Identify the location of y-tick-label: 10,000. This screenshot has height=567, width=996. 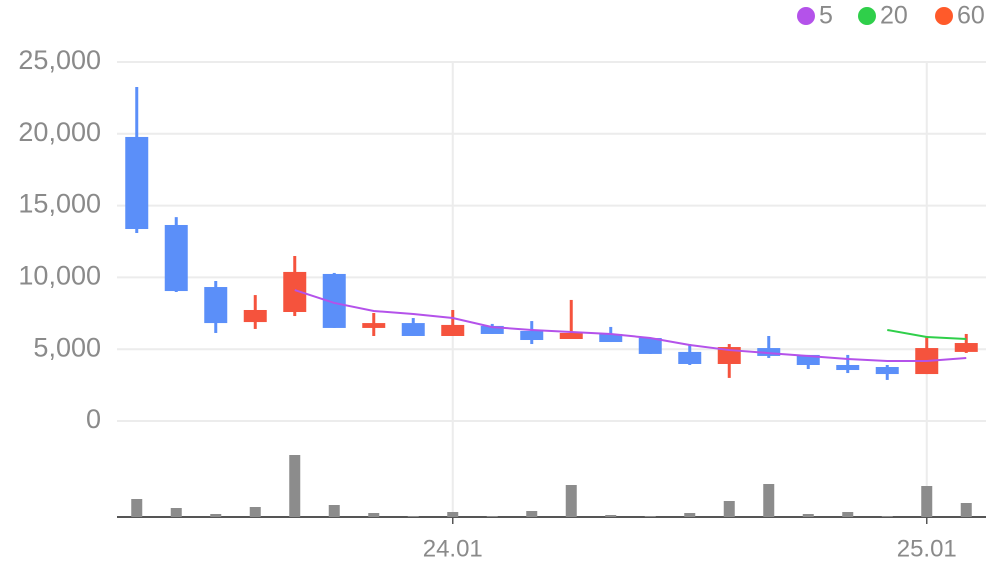
(59, 276).